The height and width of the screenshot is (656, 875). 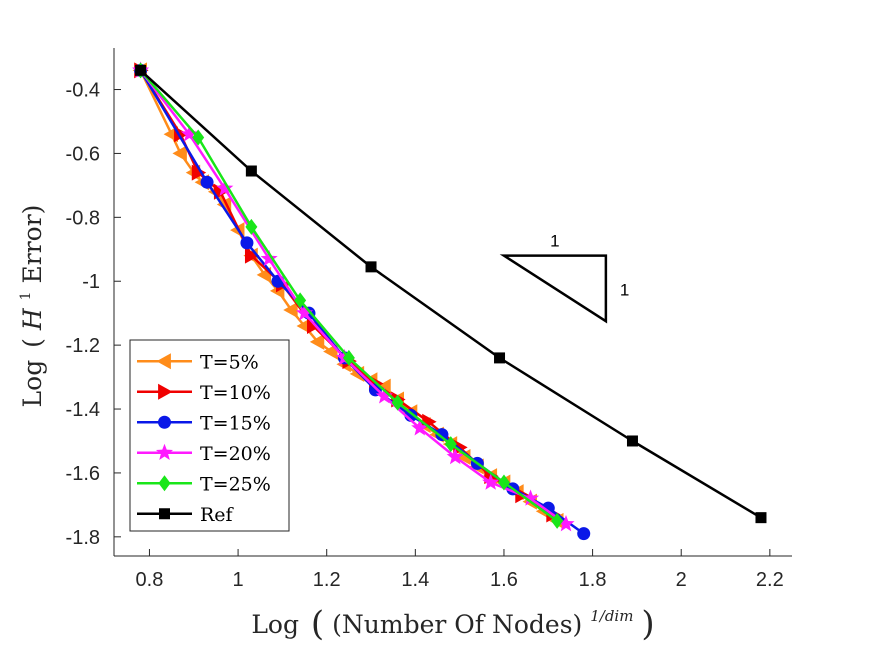 What do you see at coordinates (457, 624) in the screenshot?
I see `x-axis-label-inner: (Number Of Nodes)` at bounding box center [457, 624].